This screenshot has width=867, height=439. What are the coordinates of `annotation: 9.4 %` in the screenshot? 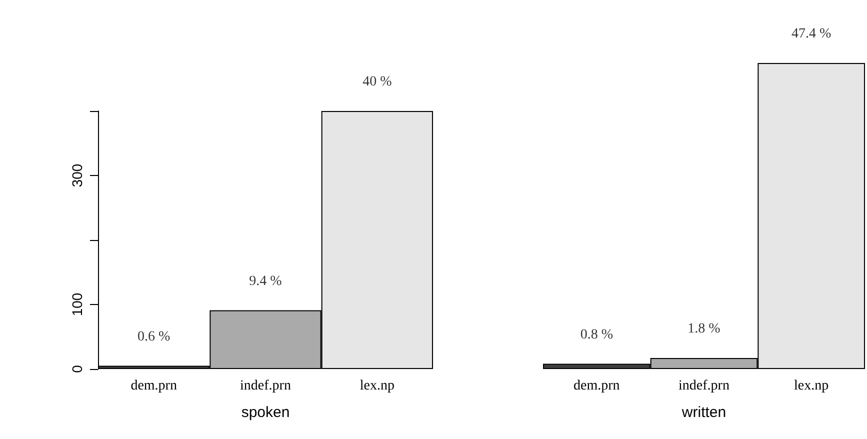 It's located at (265, 281).